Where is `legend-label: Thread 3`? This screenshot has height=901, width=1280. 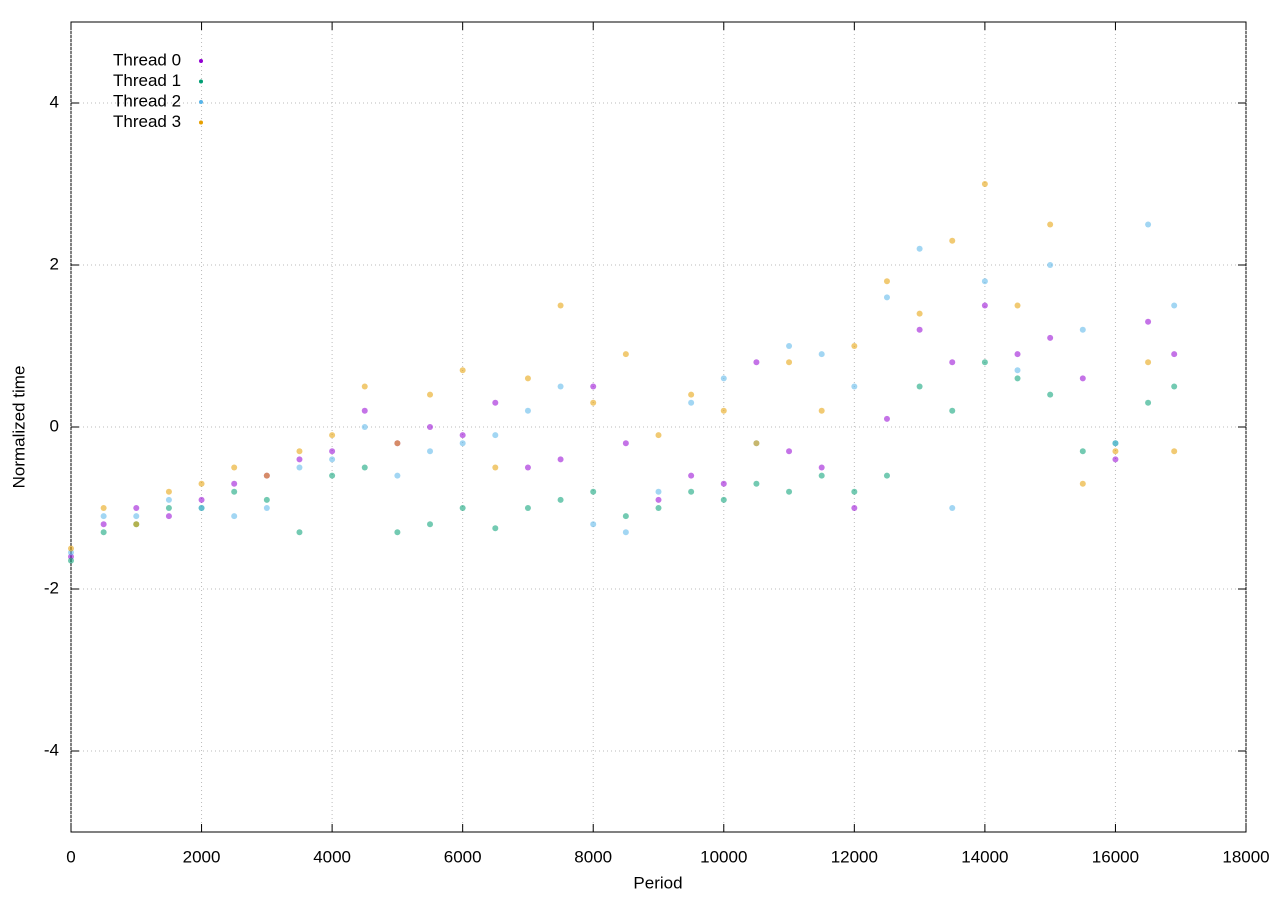
legend-label: Thread 3 is located at coordinates (147, 121).